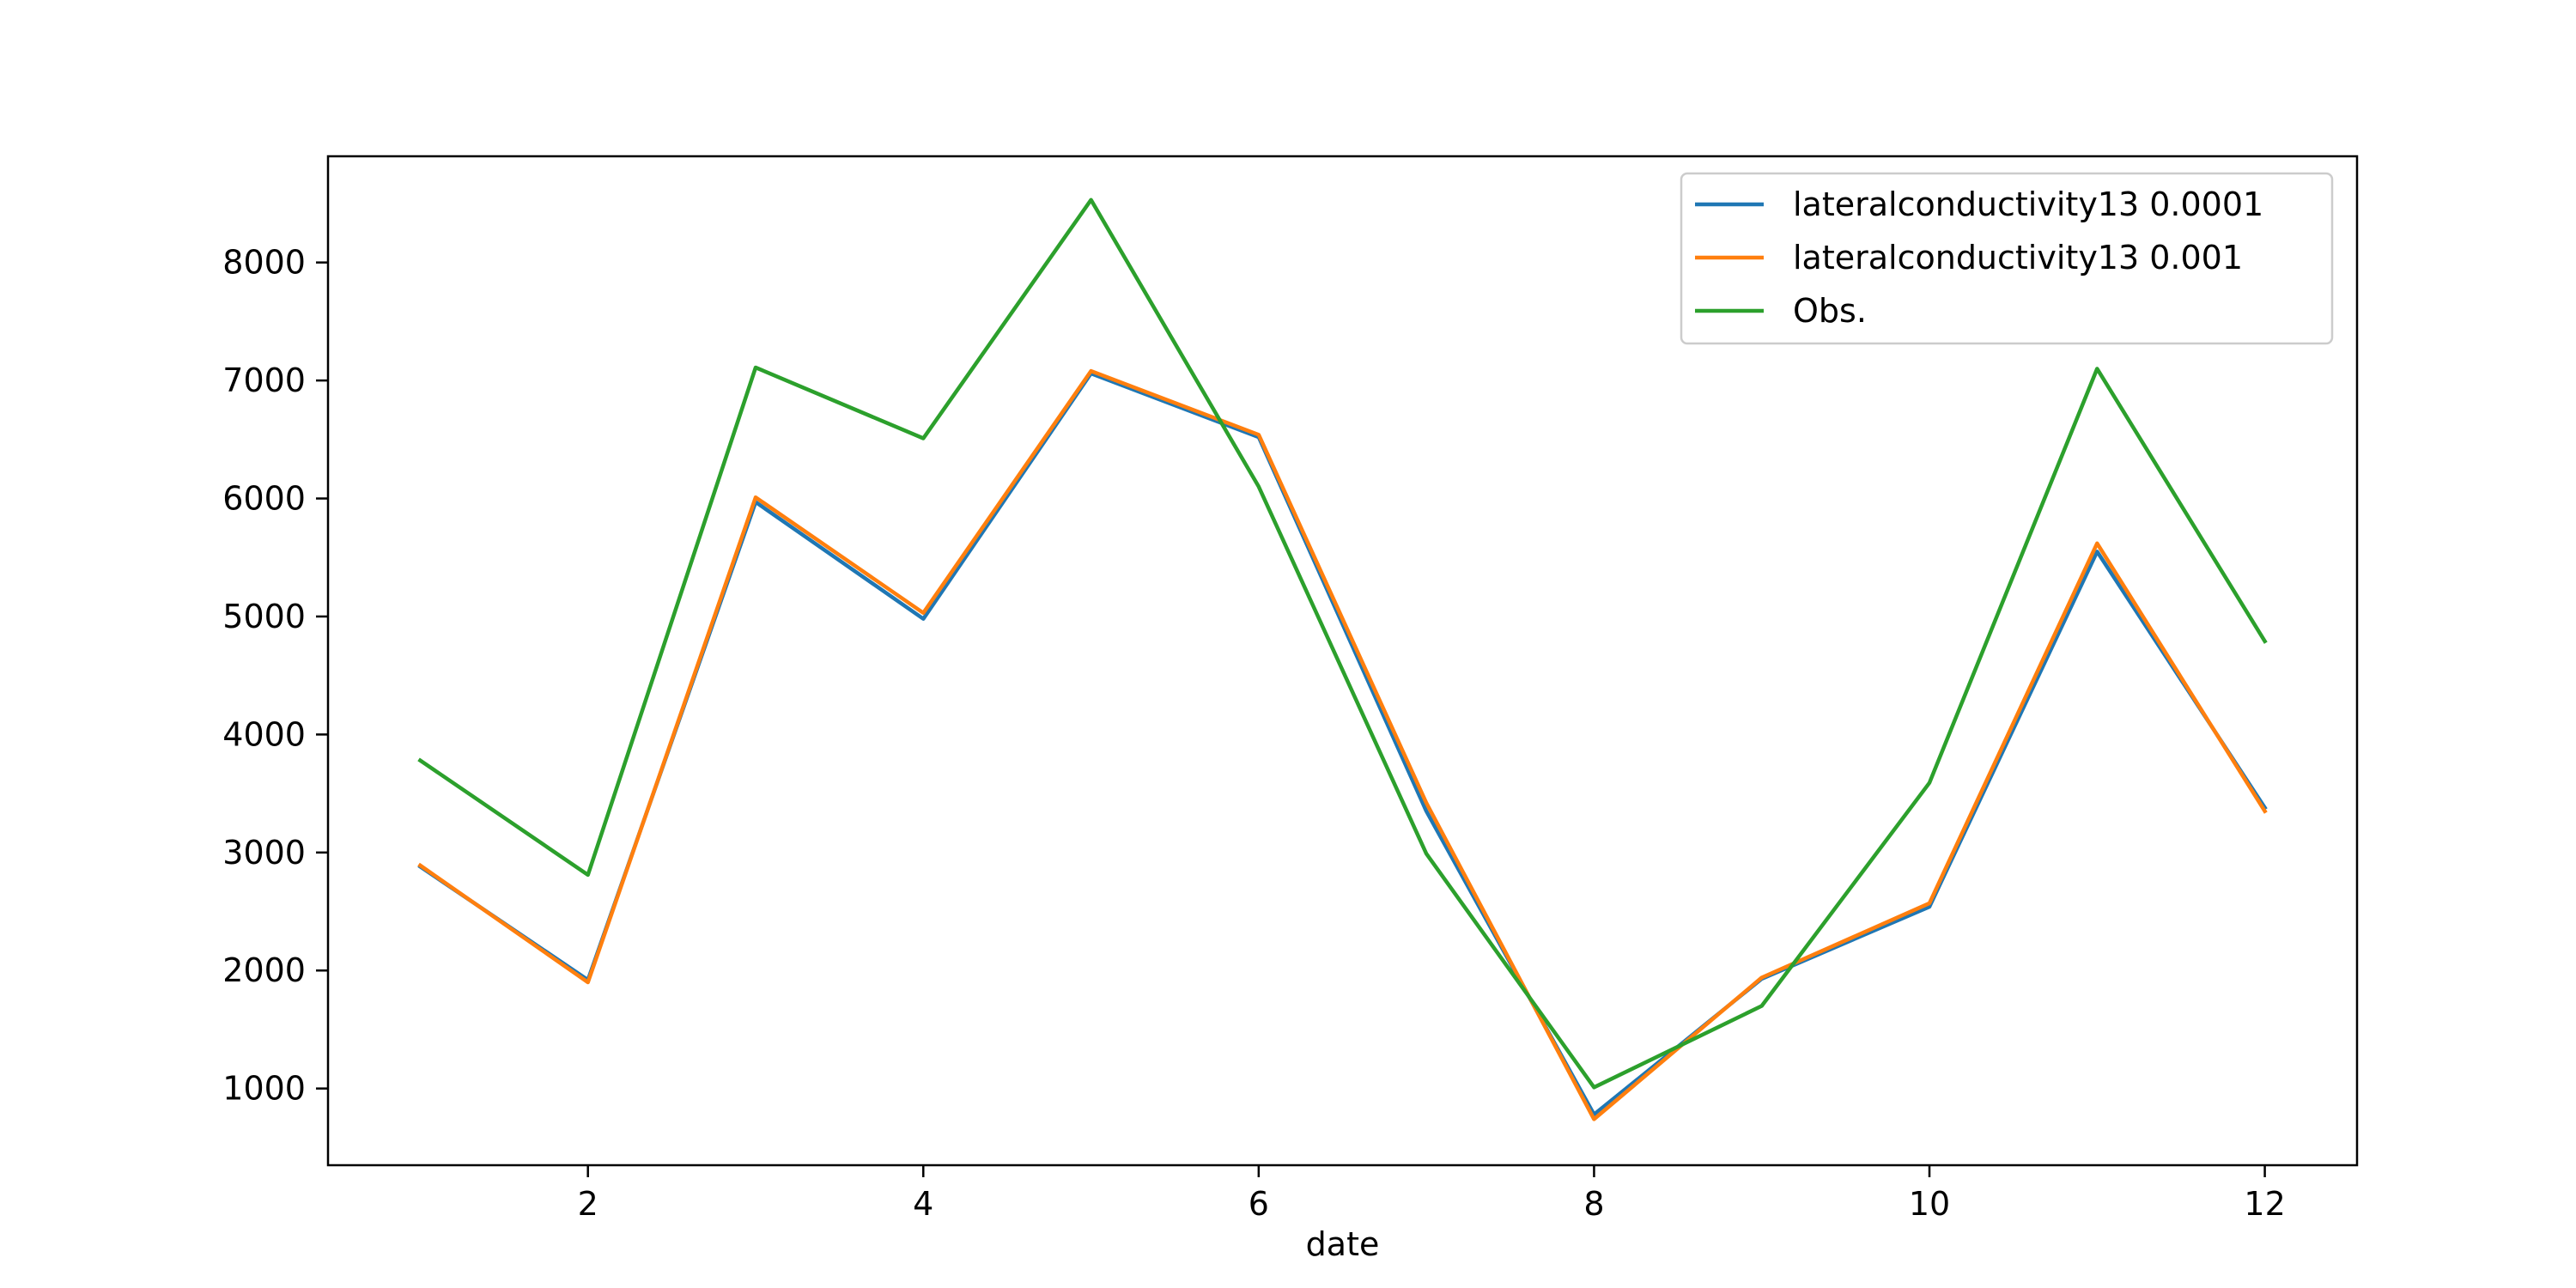 This screenshot has height=1288, width=2576. What do you see at coordinates (264, 499) in the screenshot?
I see `y-tick-label: 6000` at bounding box center [264, 499].